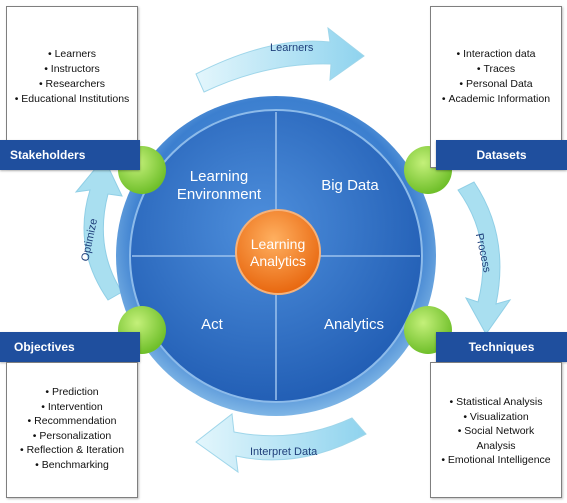 The height and width of the screenshot is (503, 567). What do you see at coordinates (496, 84) in the screenshot?
I see `list-item: Personal Data` at bounding box center [496, 84].